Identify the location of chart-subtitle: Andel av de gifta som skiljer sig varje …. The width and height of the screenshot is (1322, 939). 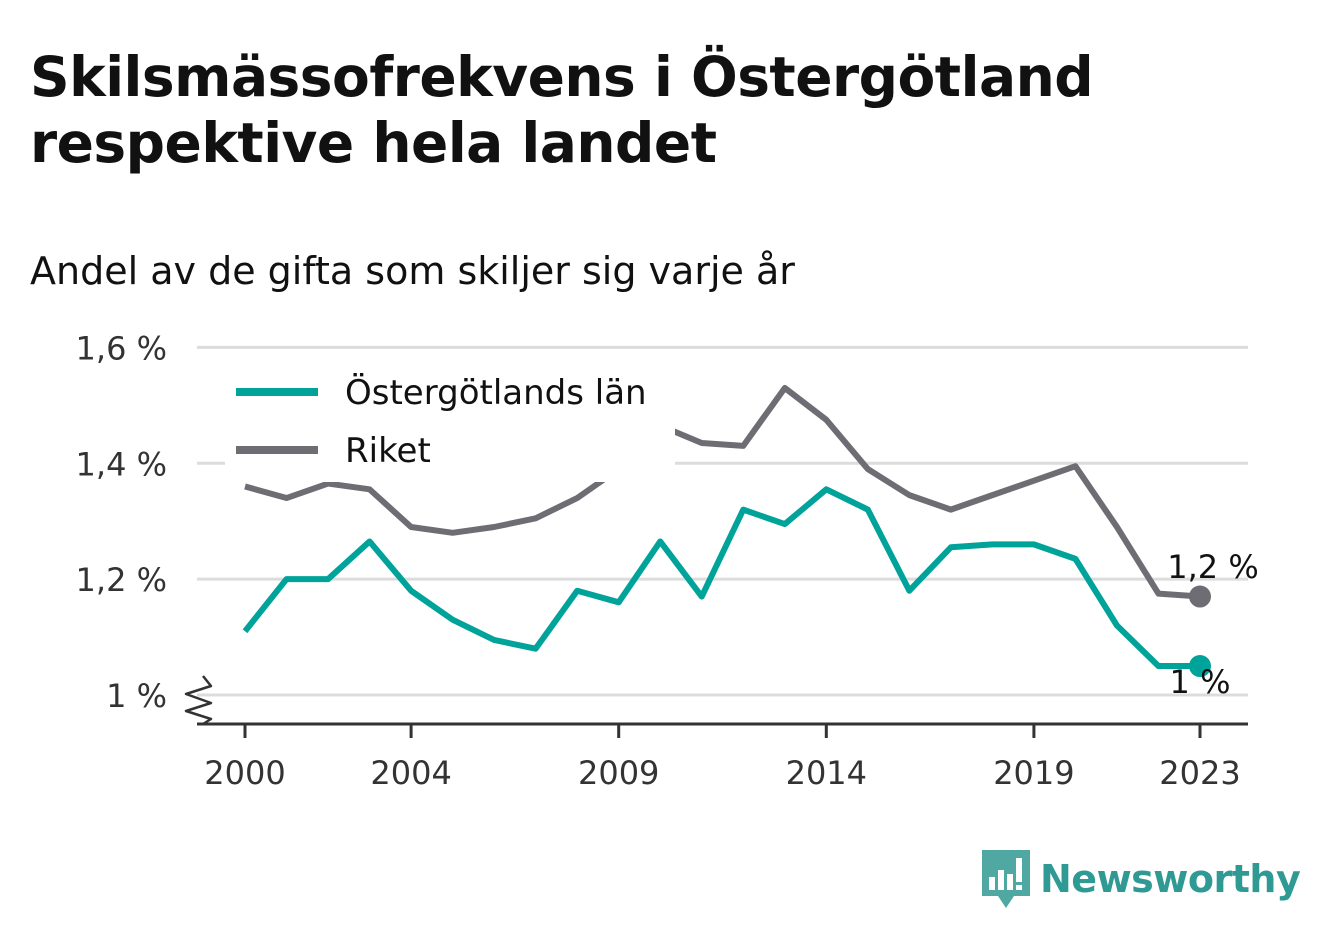
(412, 271).